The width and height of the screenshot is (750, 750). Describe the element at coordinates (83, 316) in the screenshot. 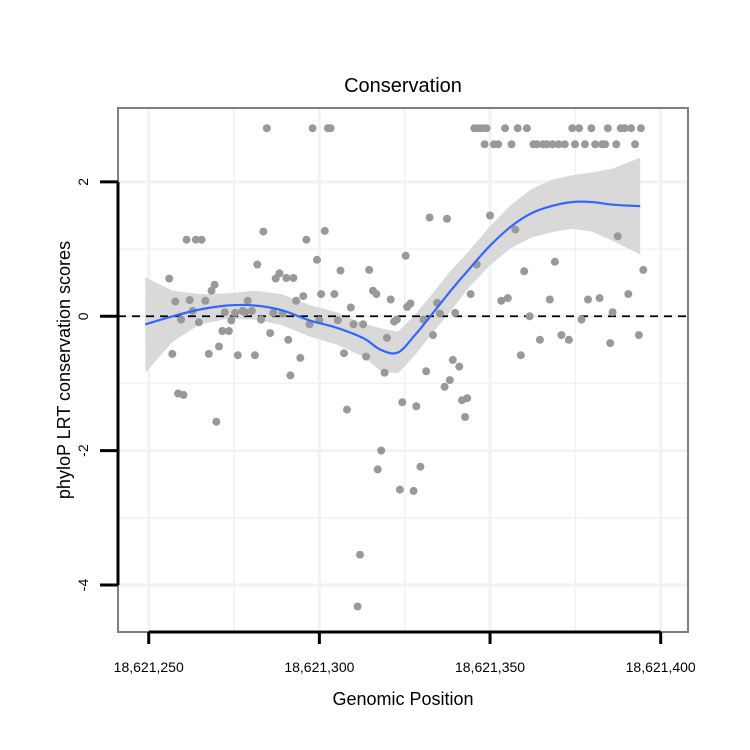

I see `y-tick-label: 0` at that location.